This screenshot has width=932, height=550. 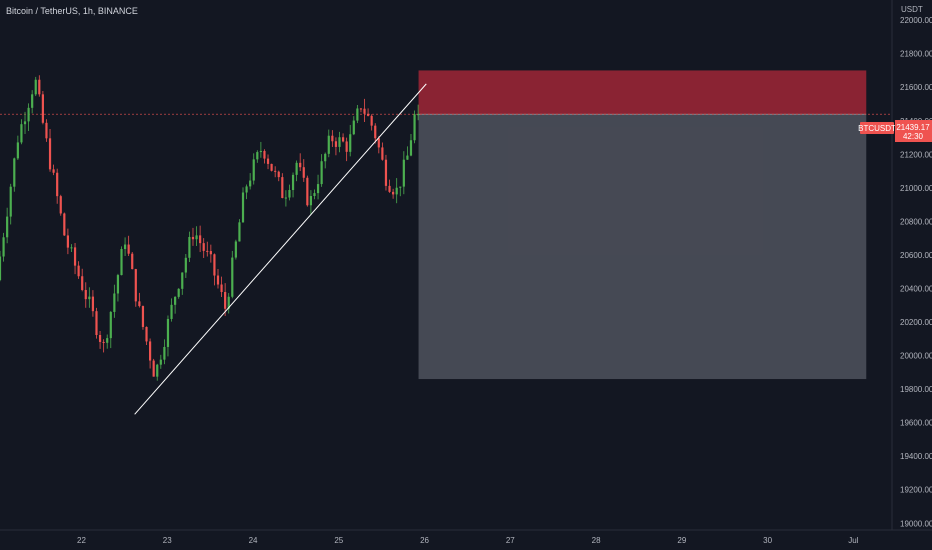 What do you see at coordinates (877, 128) in the screenshot?
I see `symbol-label: BTCUSDT` at bounding box center [877, 128].